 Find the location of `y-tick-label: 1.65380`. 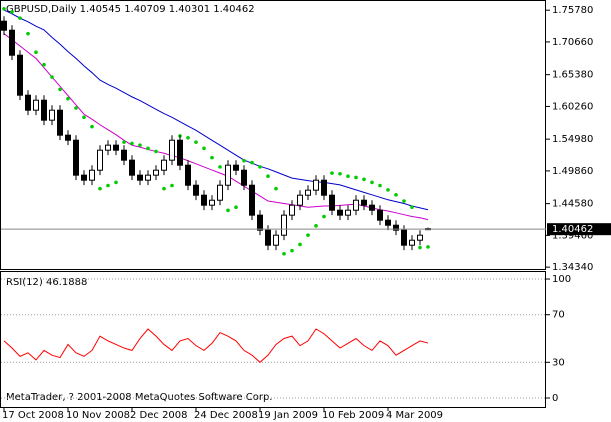

y-tick-label: 1.65380 is located at coordinates (572, 75).